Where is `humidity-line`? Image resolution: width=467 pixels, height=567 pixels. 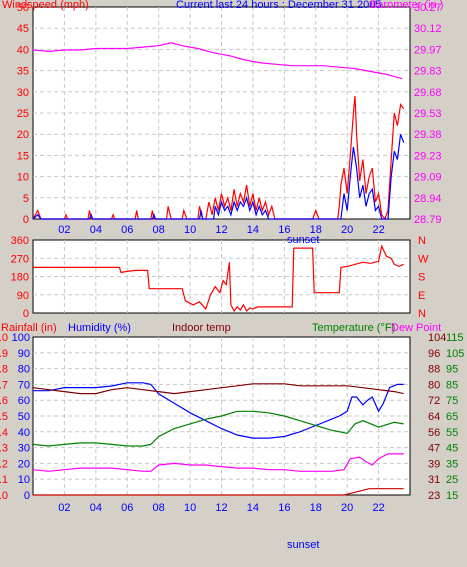
humidity-line is located at coordinates (218, 410).